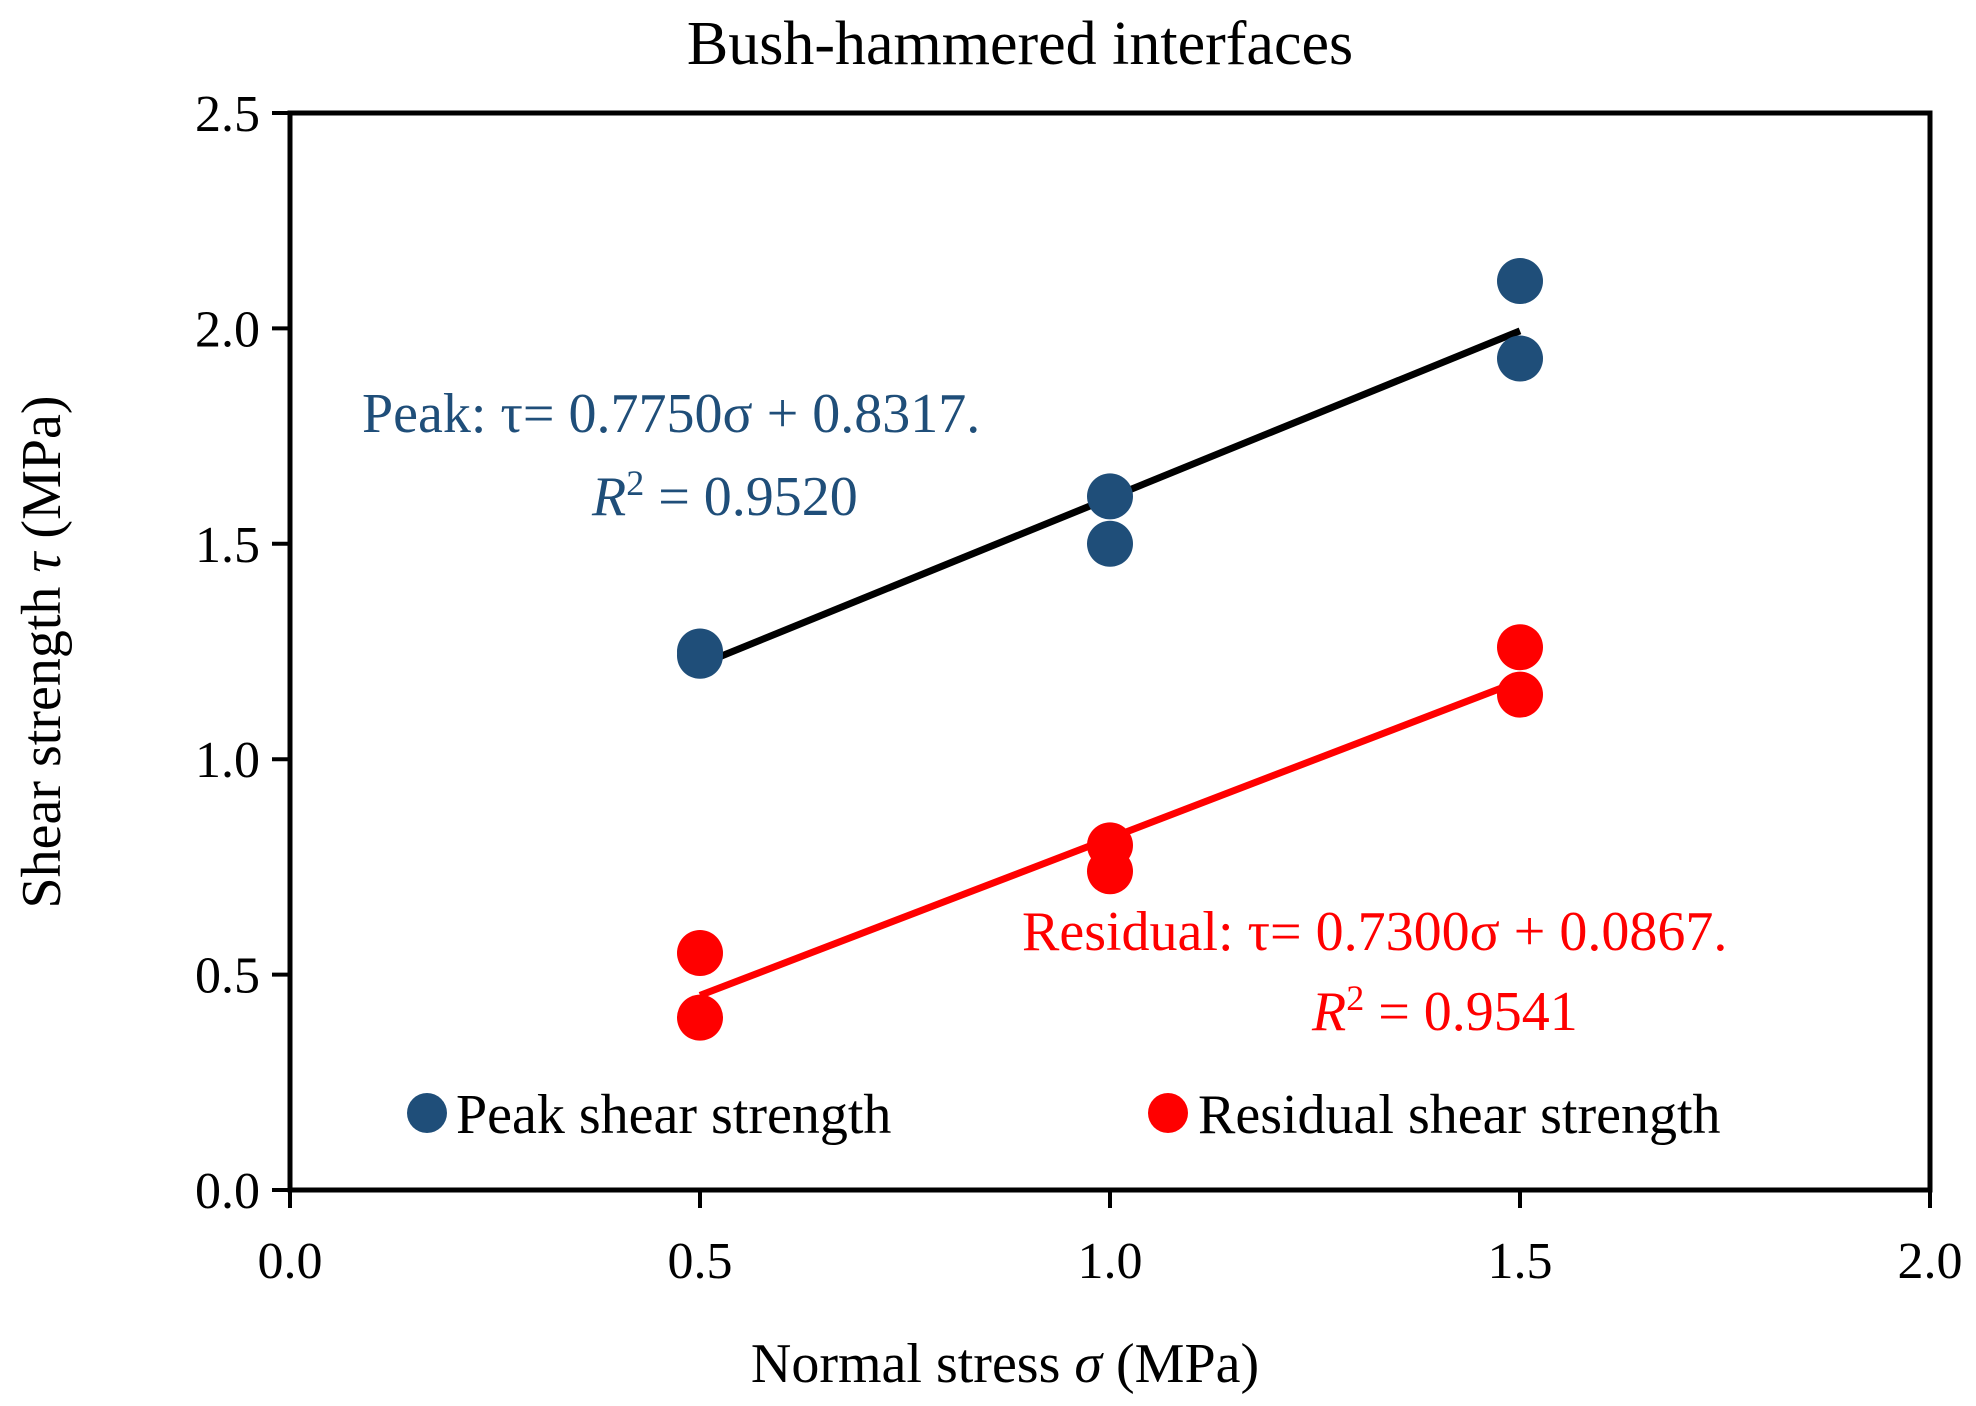 The height and width of the screenshot is (1406, 1976). What do you see at coordinates (1110, 1261) in the screenshot?
I see `x-tick-label: 1.0` at bounding box center [1110, 1261].